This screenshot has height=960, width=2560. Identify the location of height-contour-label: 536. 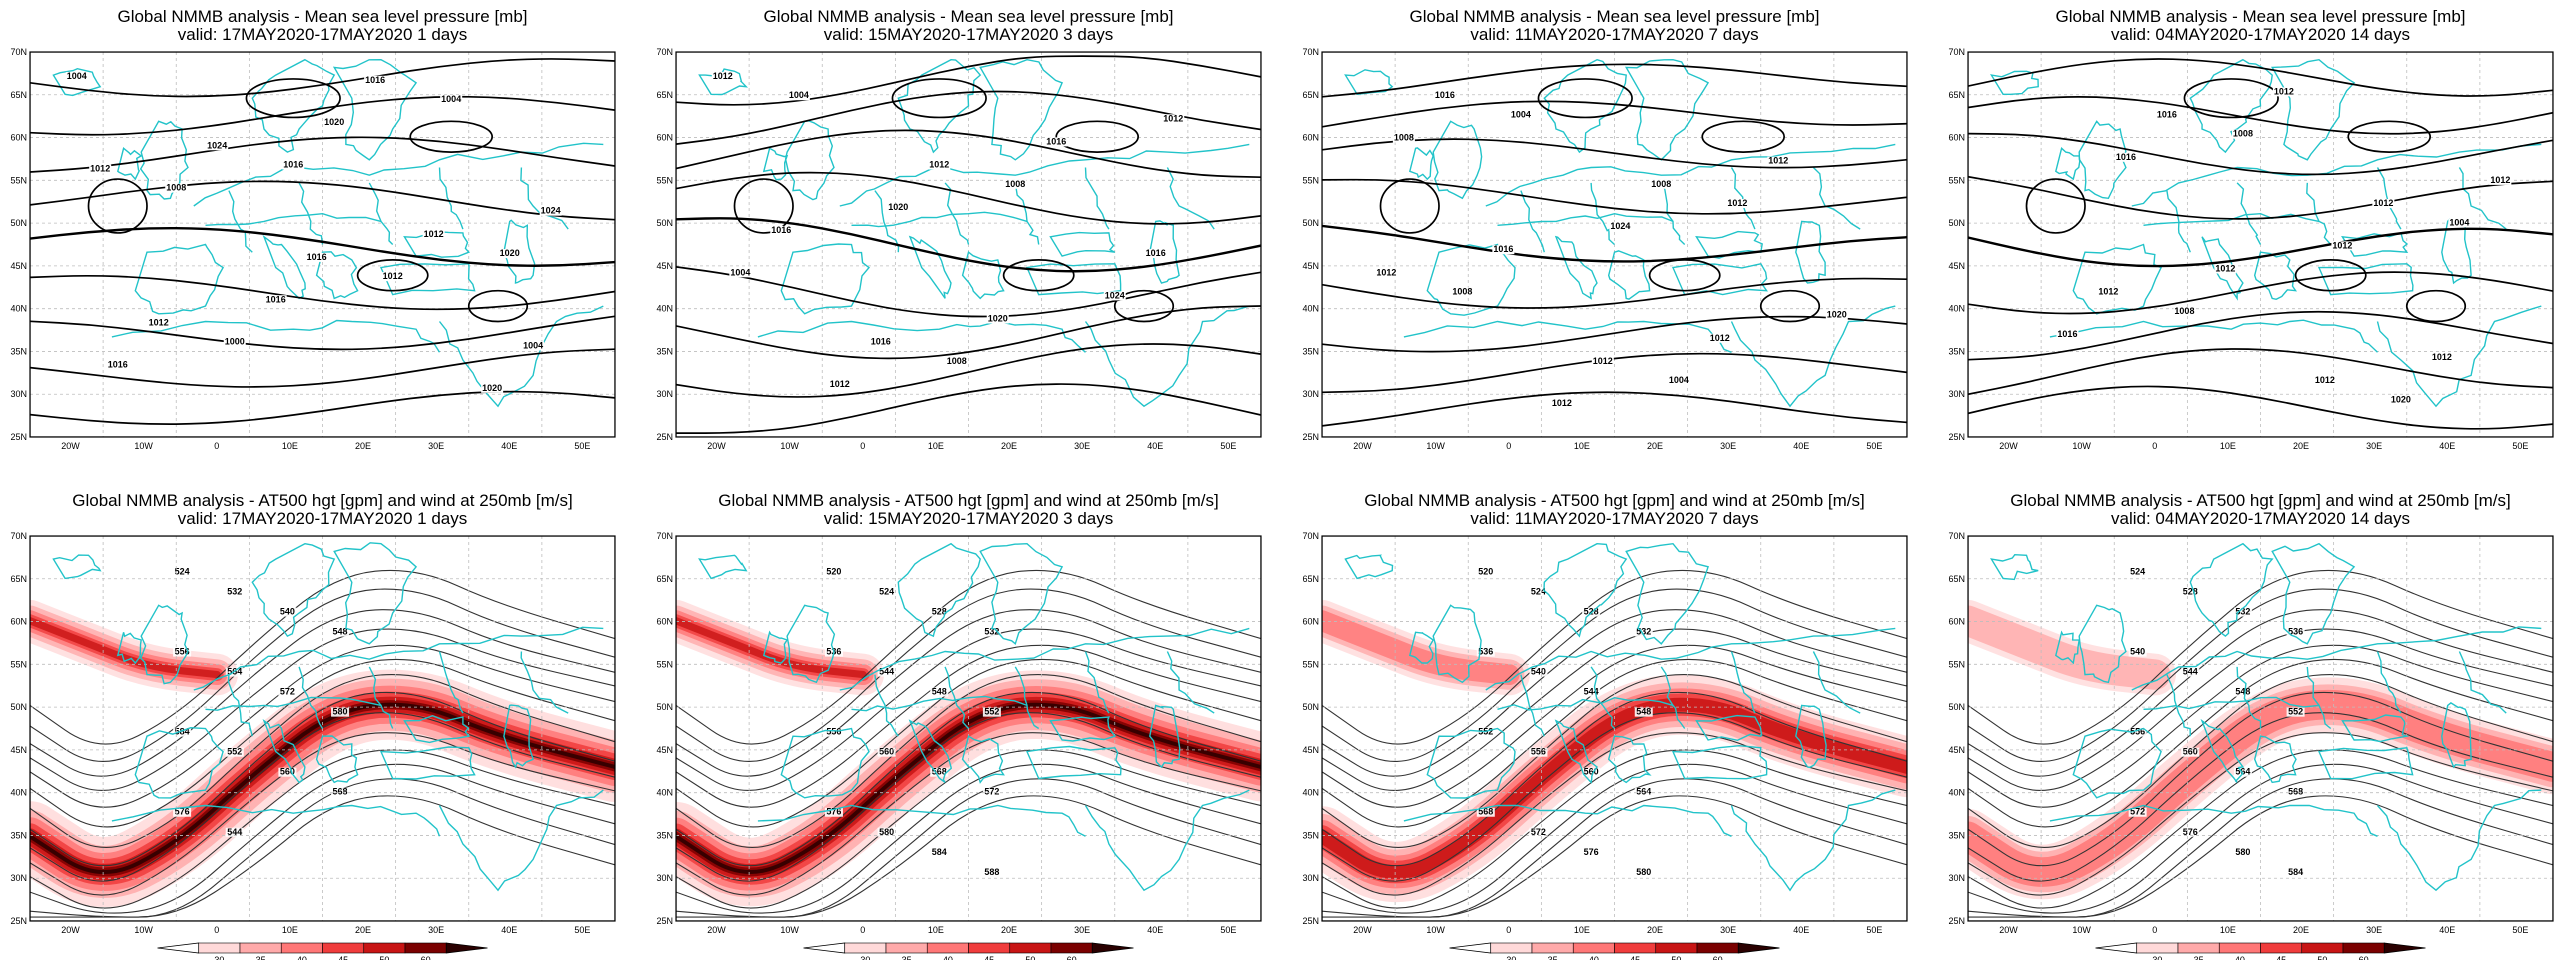
(2295, 632).